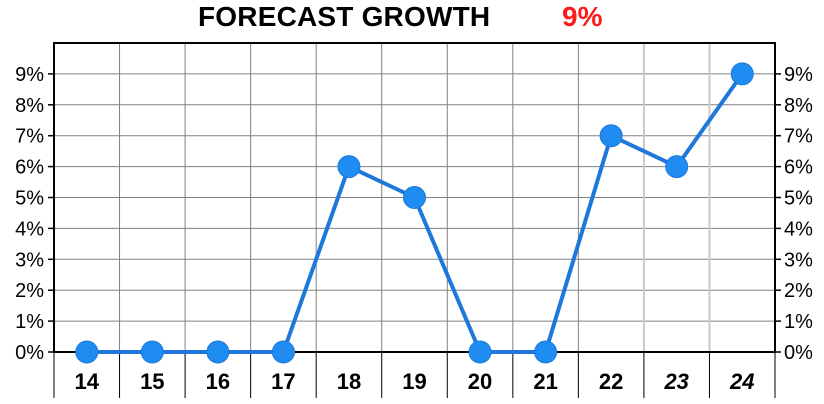 This screenshot has height=404, width=824. Describe the element at coordinates (283, 381) in the screenshot. I see `x-tick-label: 17` at that location.